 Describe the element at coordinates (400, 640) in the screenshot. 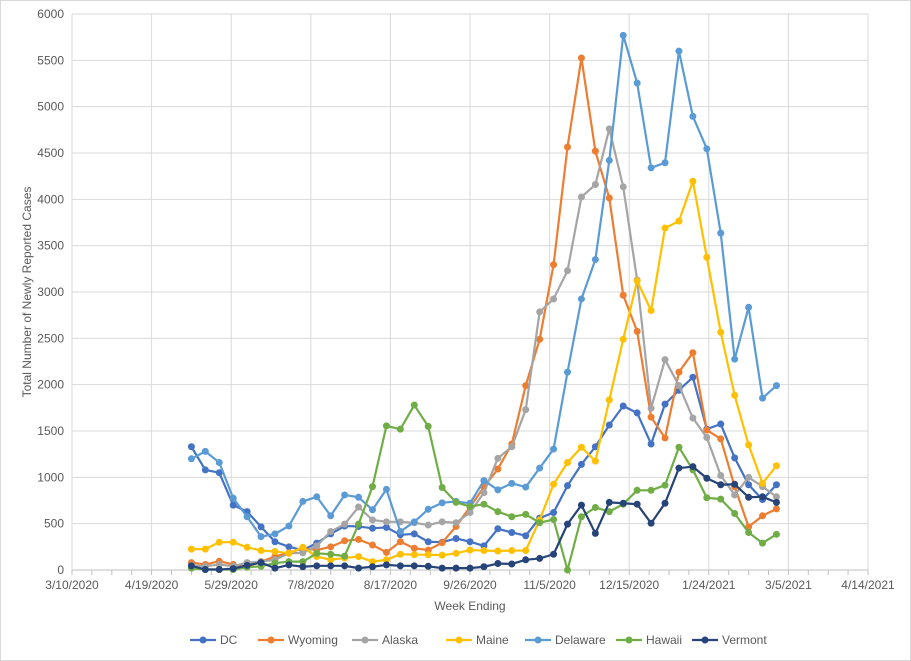

I see `legend-label: Alaska` at that location.